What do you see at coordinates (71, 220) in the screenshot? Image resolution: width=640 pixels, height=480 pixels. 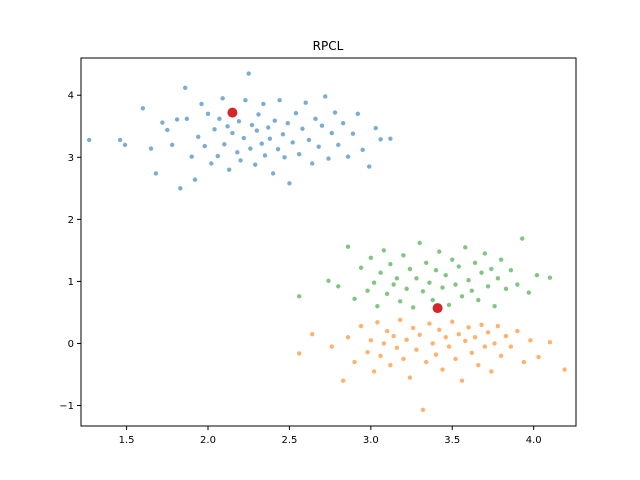 I see `y-tick-label-3: 2` at bounding box center [71, 220].